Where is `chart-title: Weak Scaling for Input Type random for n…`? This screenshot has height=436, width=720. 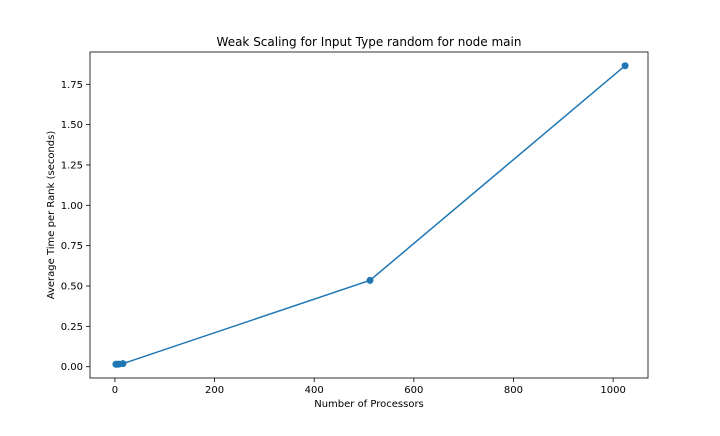
chart-title: Weak Scaling for Input Type random for n… is located at coordinates (369, 42).